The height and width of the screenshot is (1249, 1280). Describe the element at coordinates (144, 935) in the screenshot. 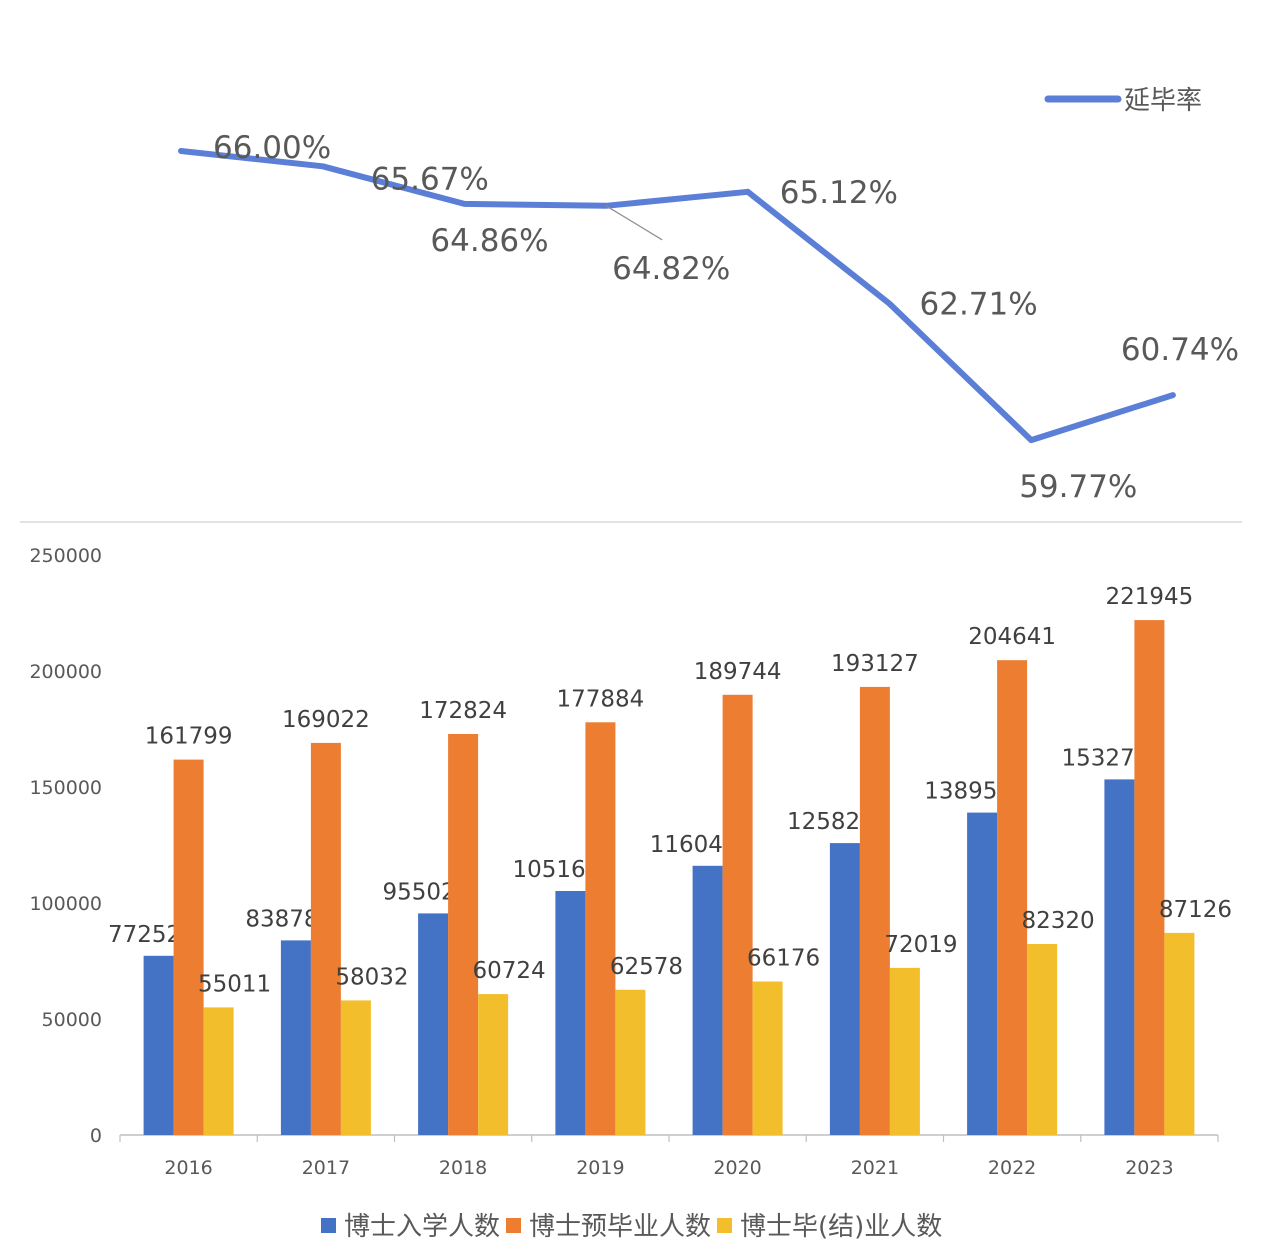

I see `bar-data-label: 77252` at that location.